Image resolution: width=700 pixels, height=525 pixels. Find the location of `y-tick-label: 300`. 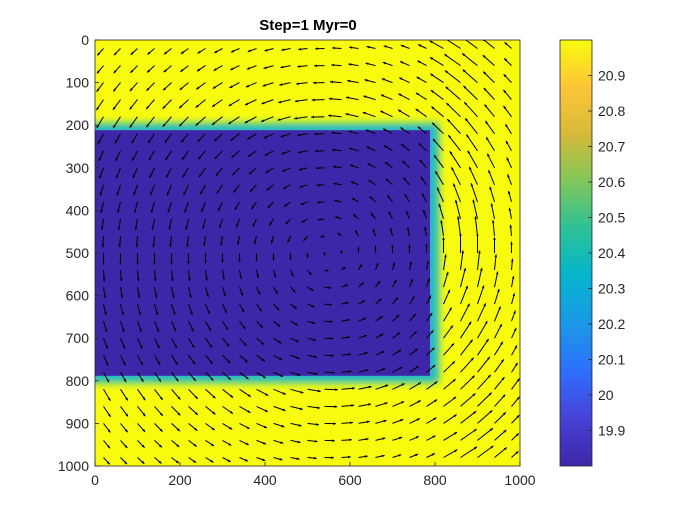

y-tick-label: 300 is located at coordinates (78, 168).